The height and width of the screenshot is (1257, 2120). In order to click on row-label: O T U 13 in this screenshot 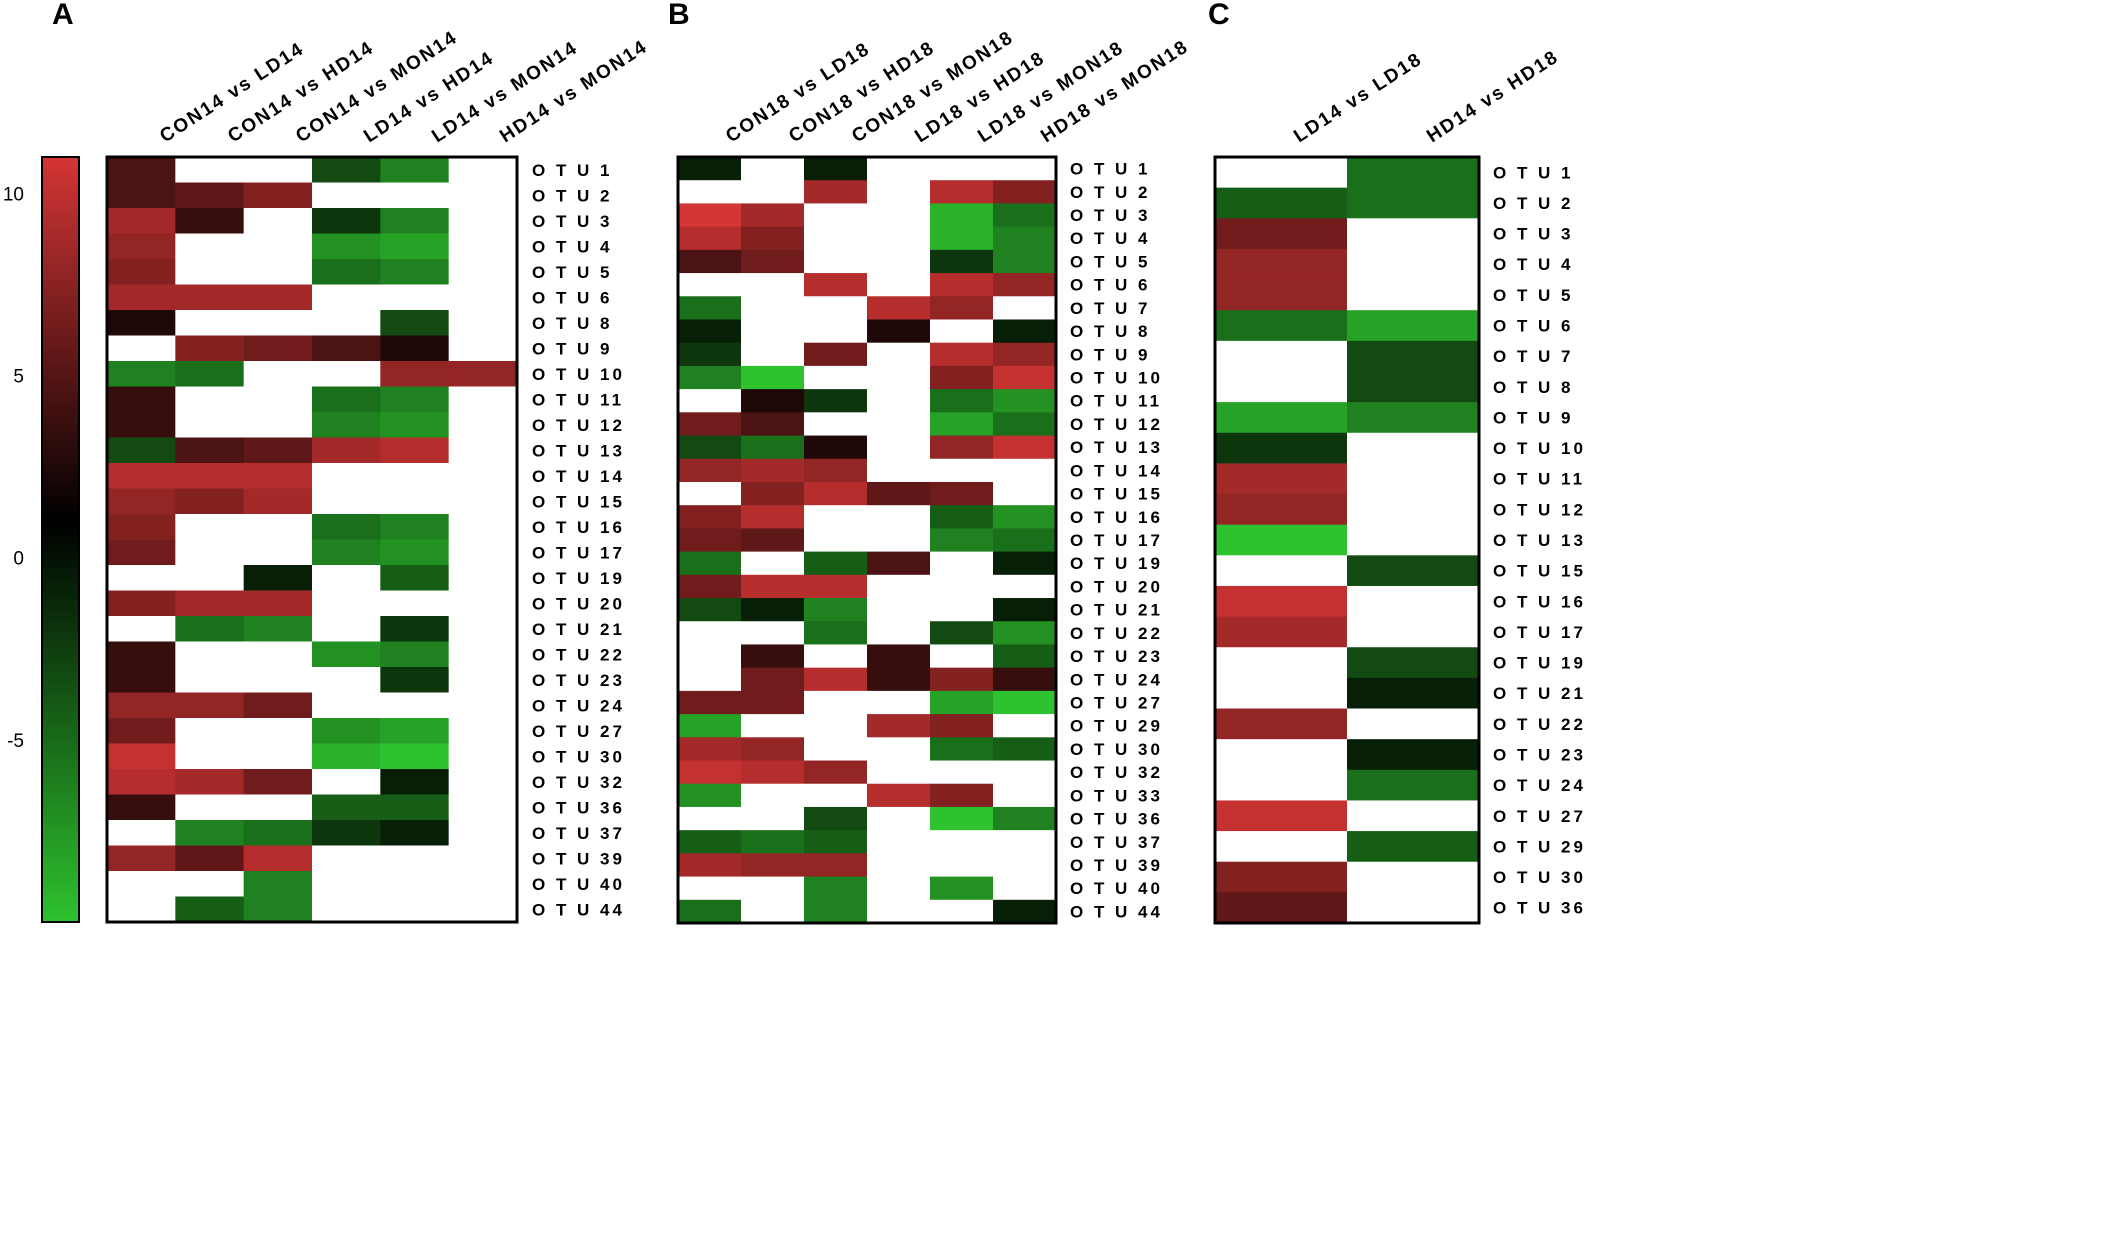, I will do `click(1116, 447)`.